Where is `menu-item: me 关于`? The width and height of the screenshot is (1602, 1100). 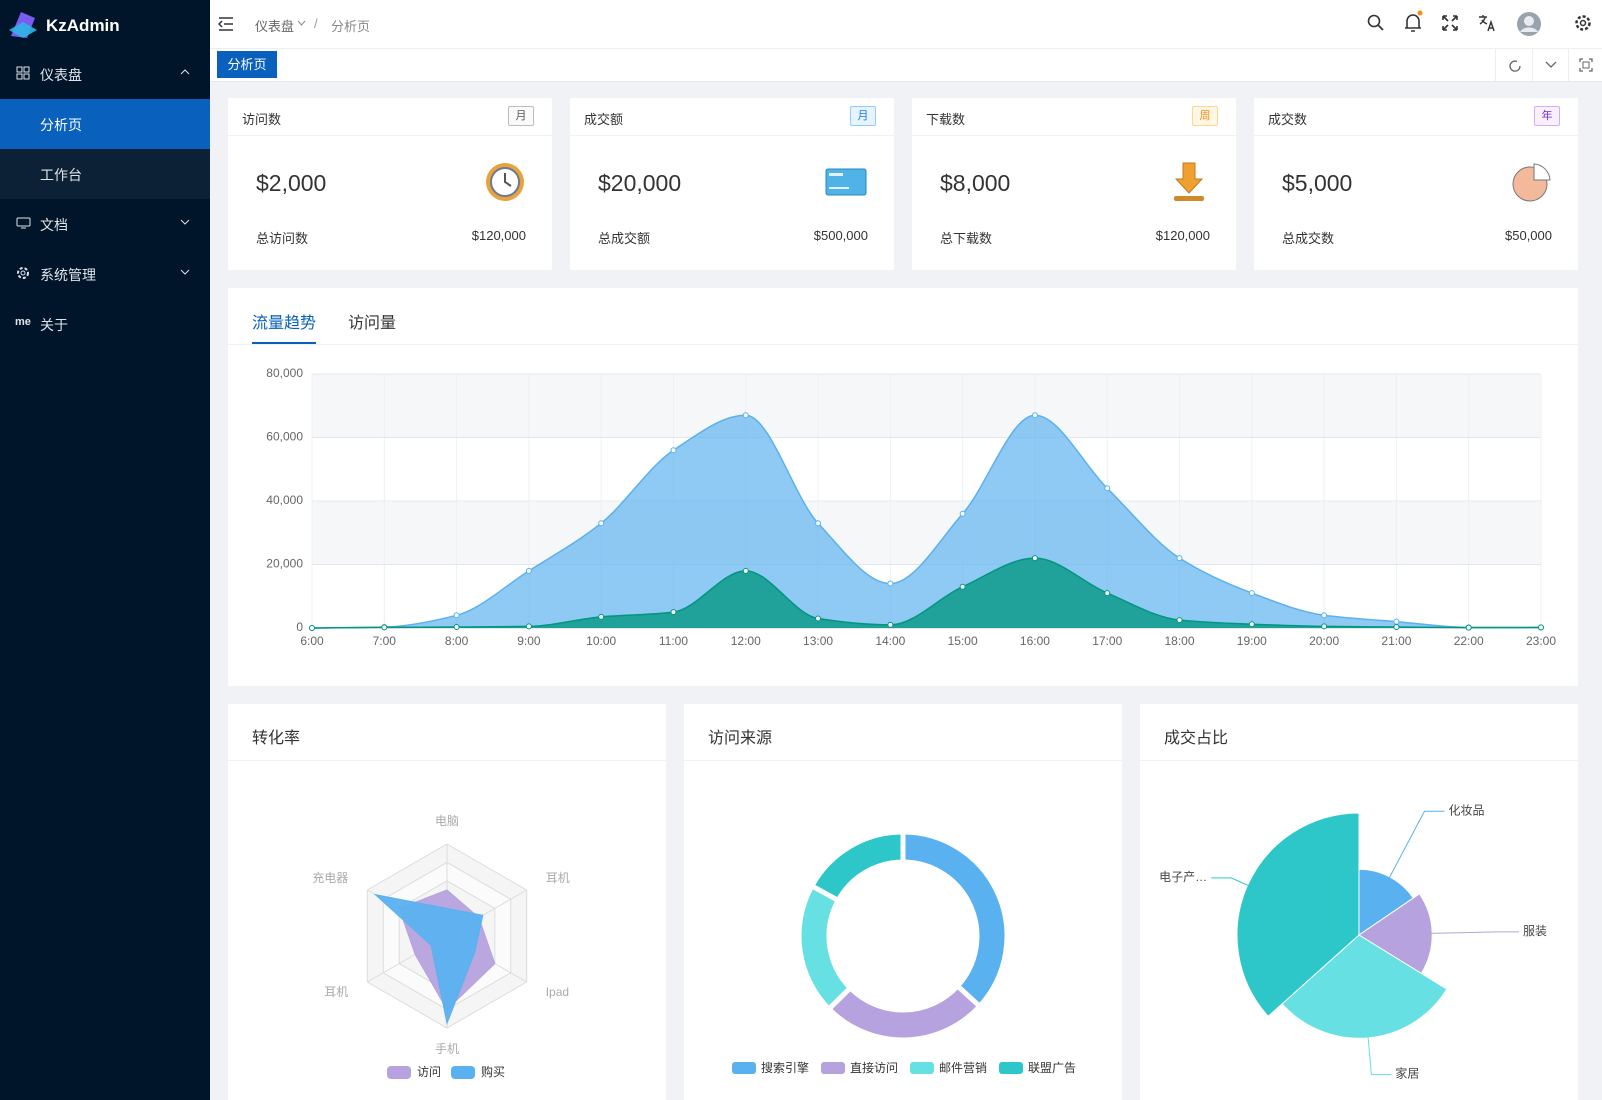 menu-item: me 关于 is located at coordinates (105, 324).